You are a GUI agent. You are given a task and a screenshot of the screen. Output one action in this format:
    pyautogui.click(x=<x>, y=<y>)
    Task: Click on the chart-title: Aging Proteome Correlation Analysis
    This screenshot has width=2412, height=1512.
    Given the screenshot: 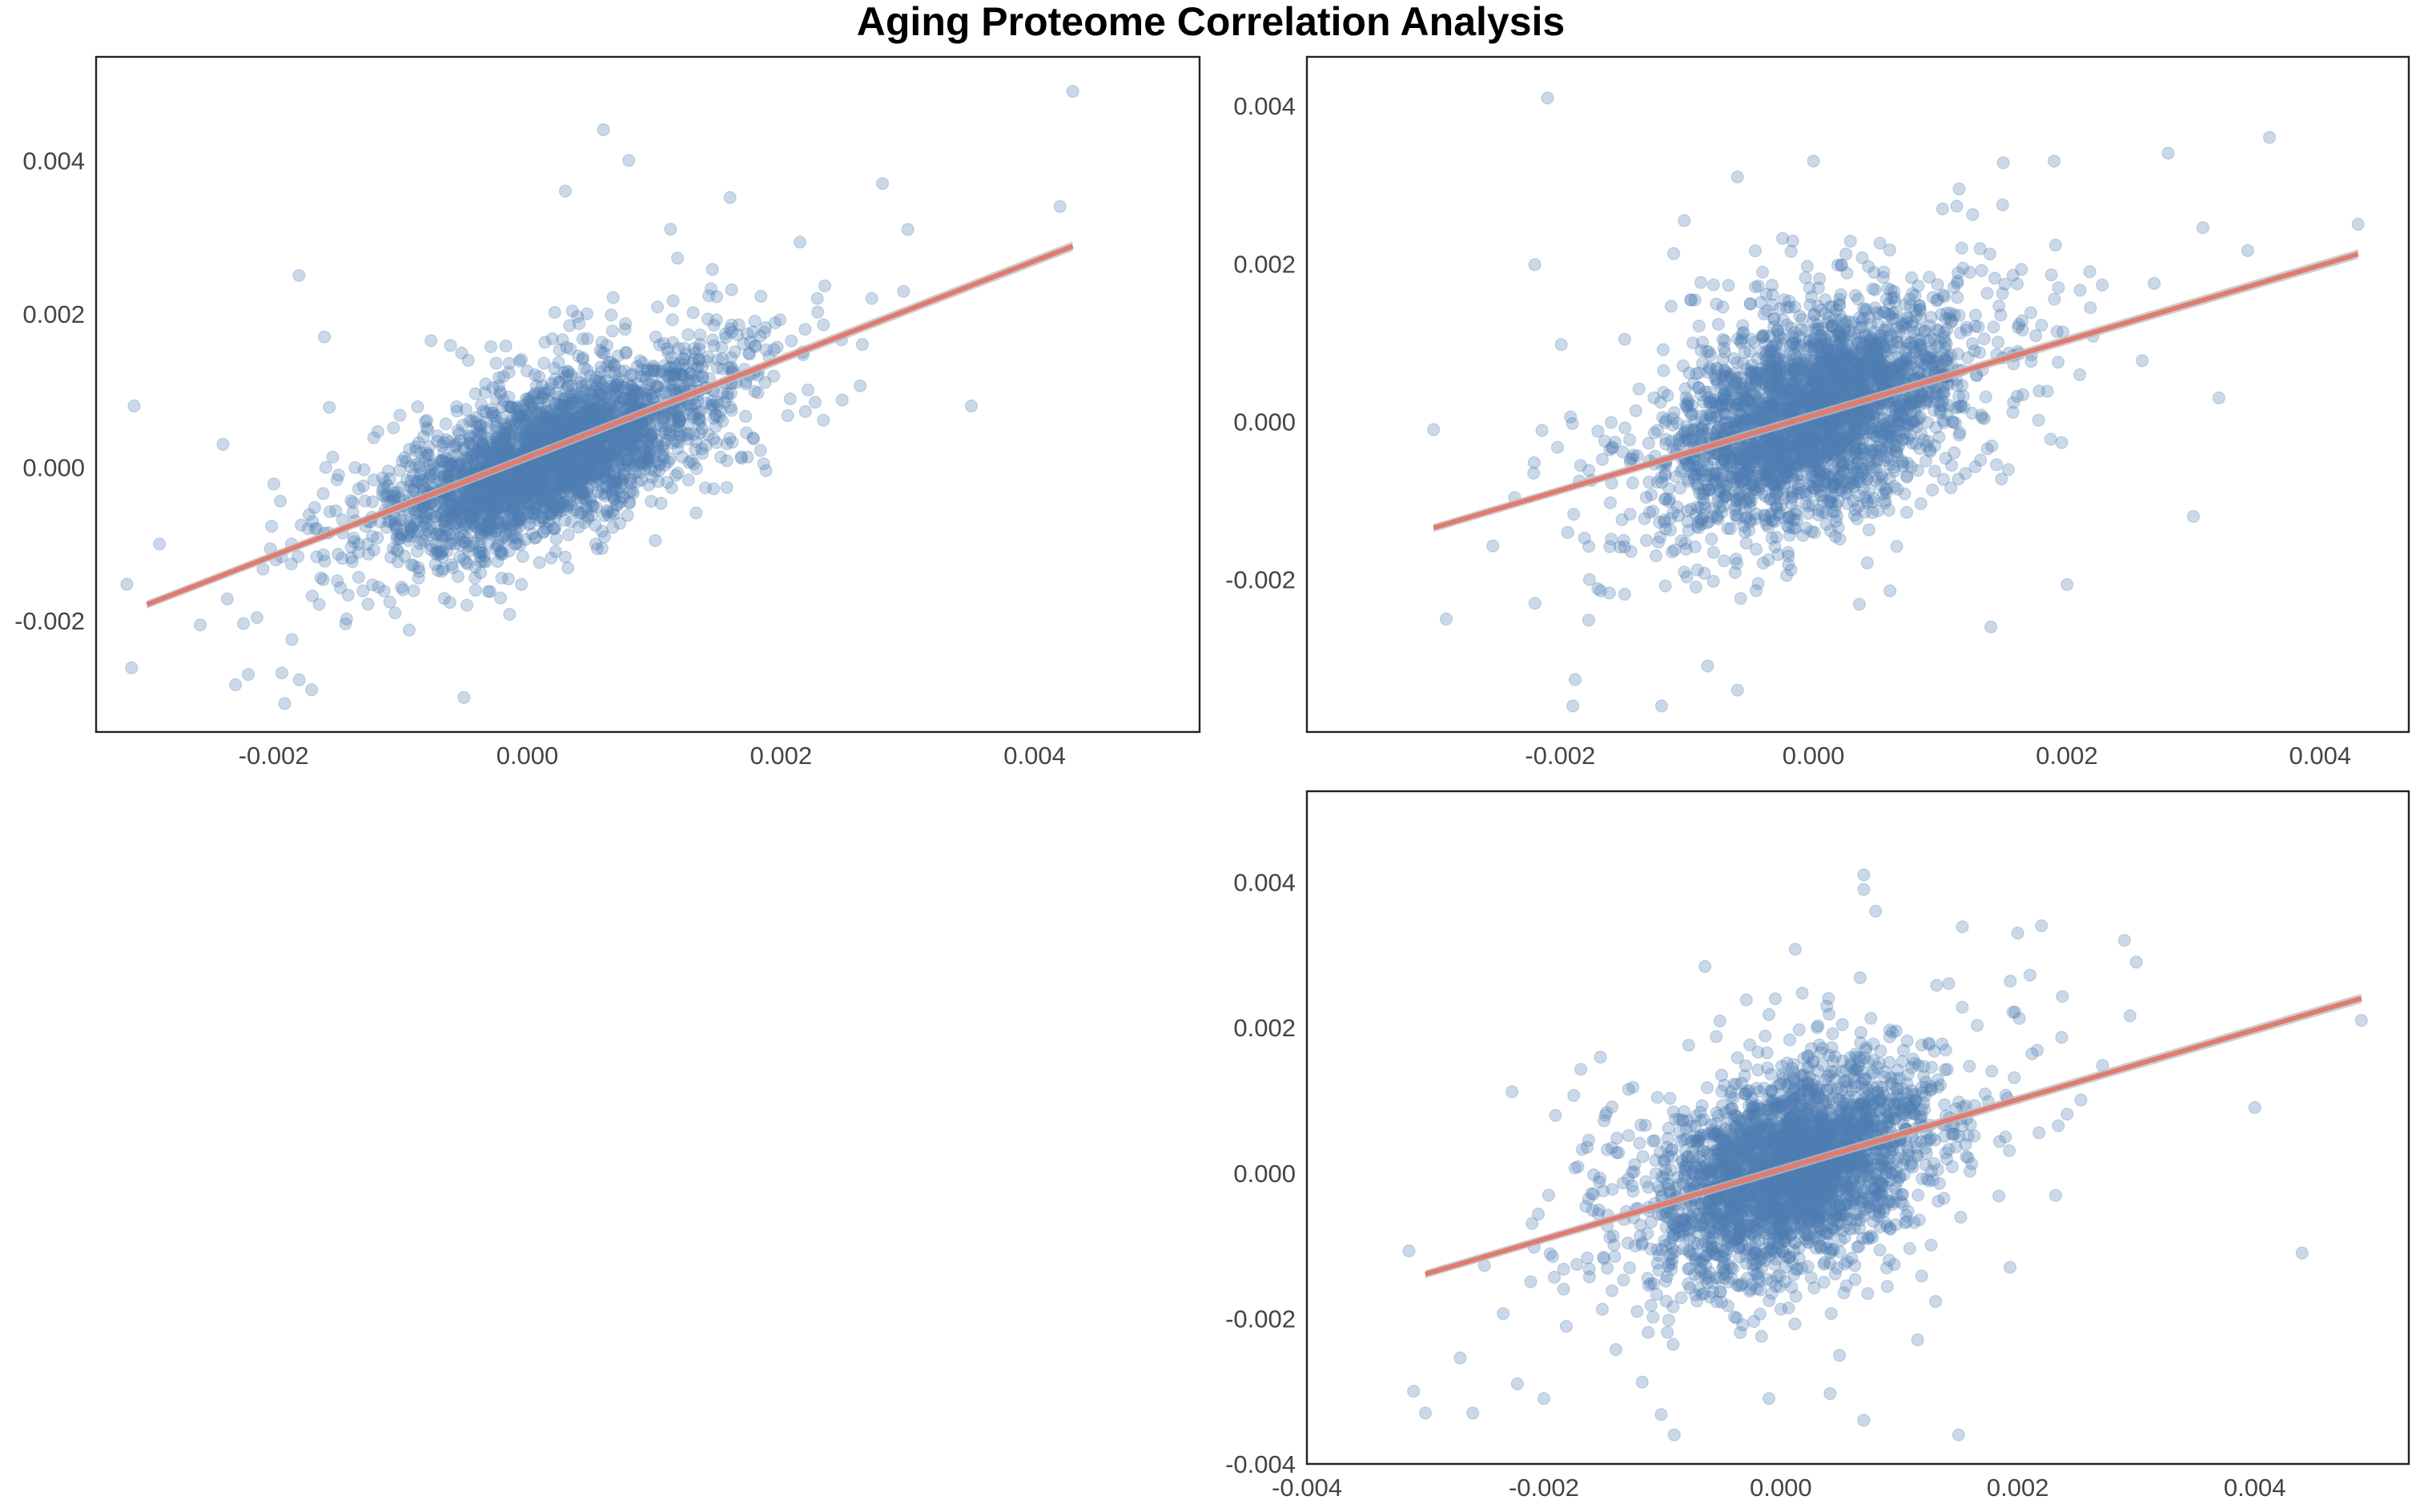 What is the action you would take?
    pyautogui.click(x=1211, y=22)
    